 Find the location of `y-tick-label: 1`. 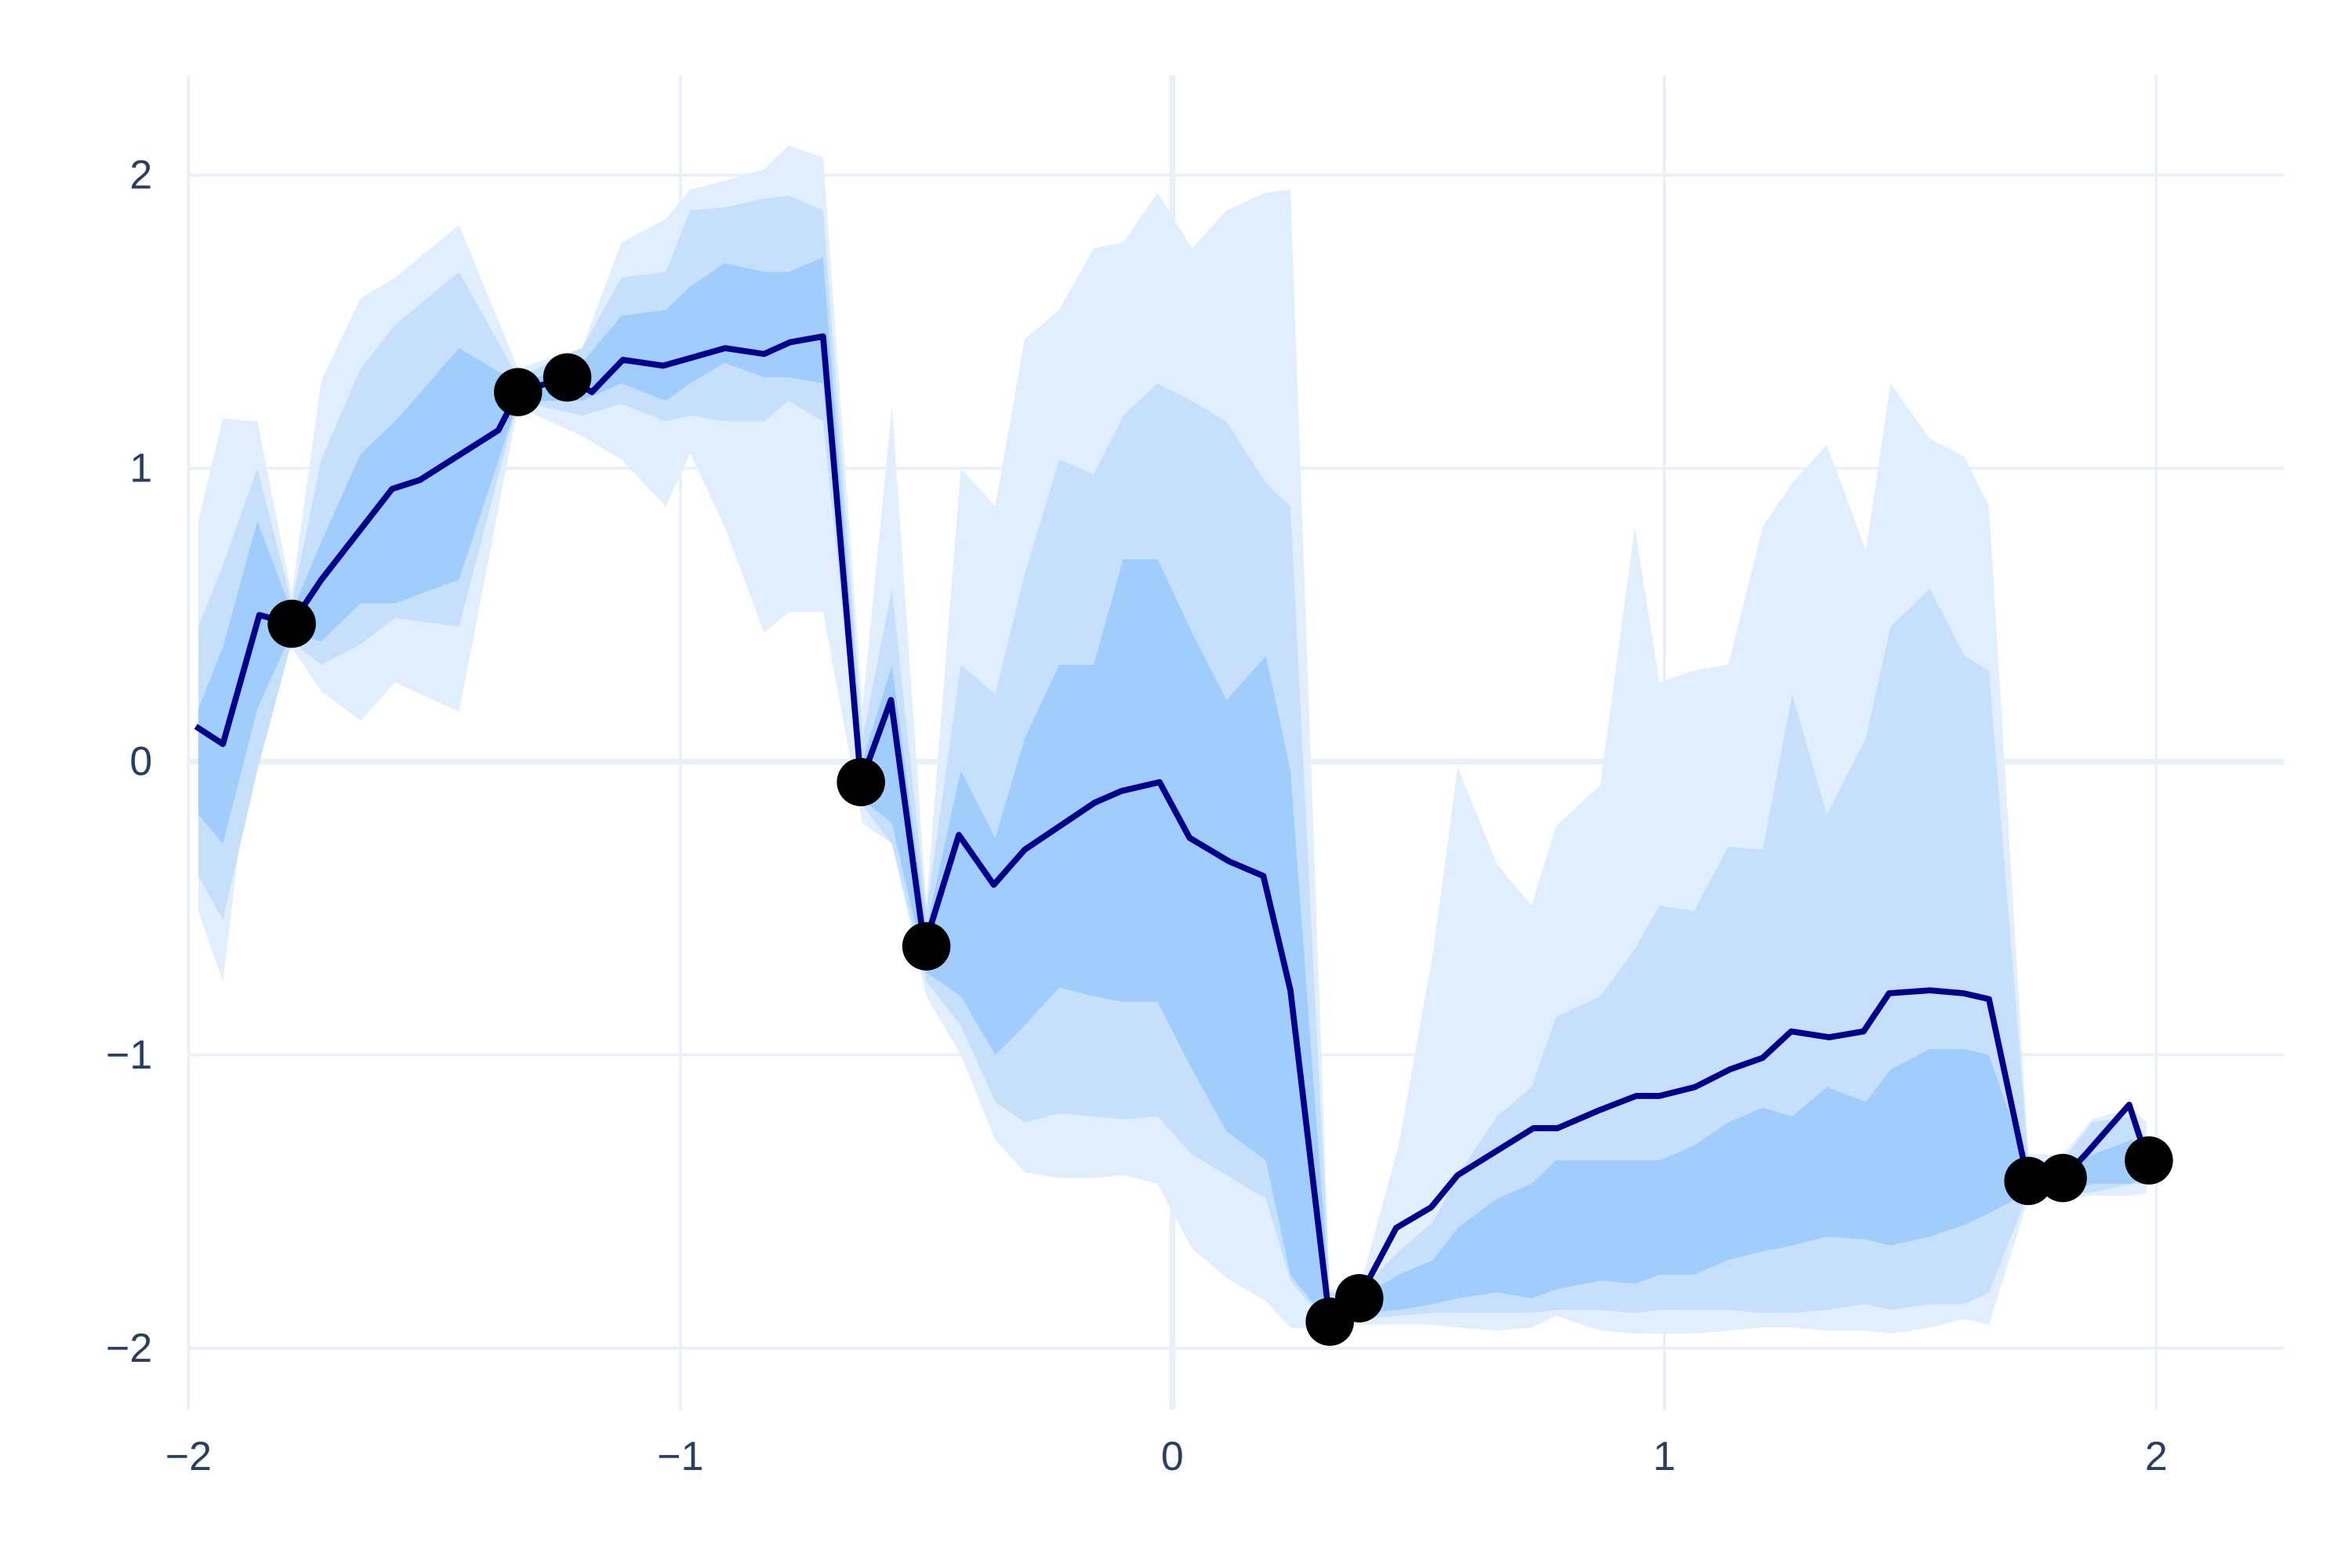

y-tick-label: 1 is located at coordinates (140, 469).